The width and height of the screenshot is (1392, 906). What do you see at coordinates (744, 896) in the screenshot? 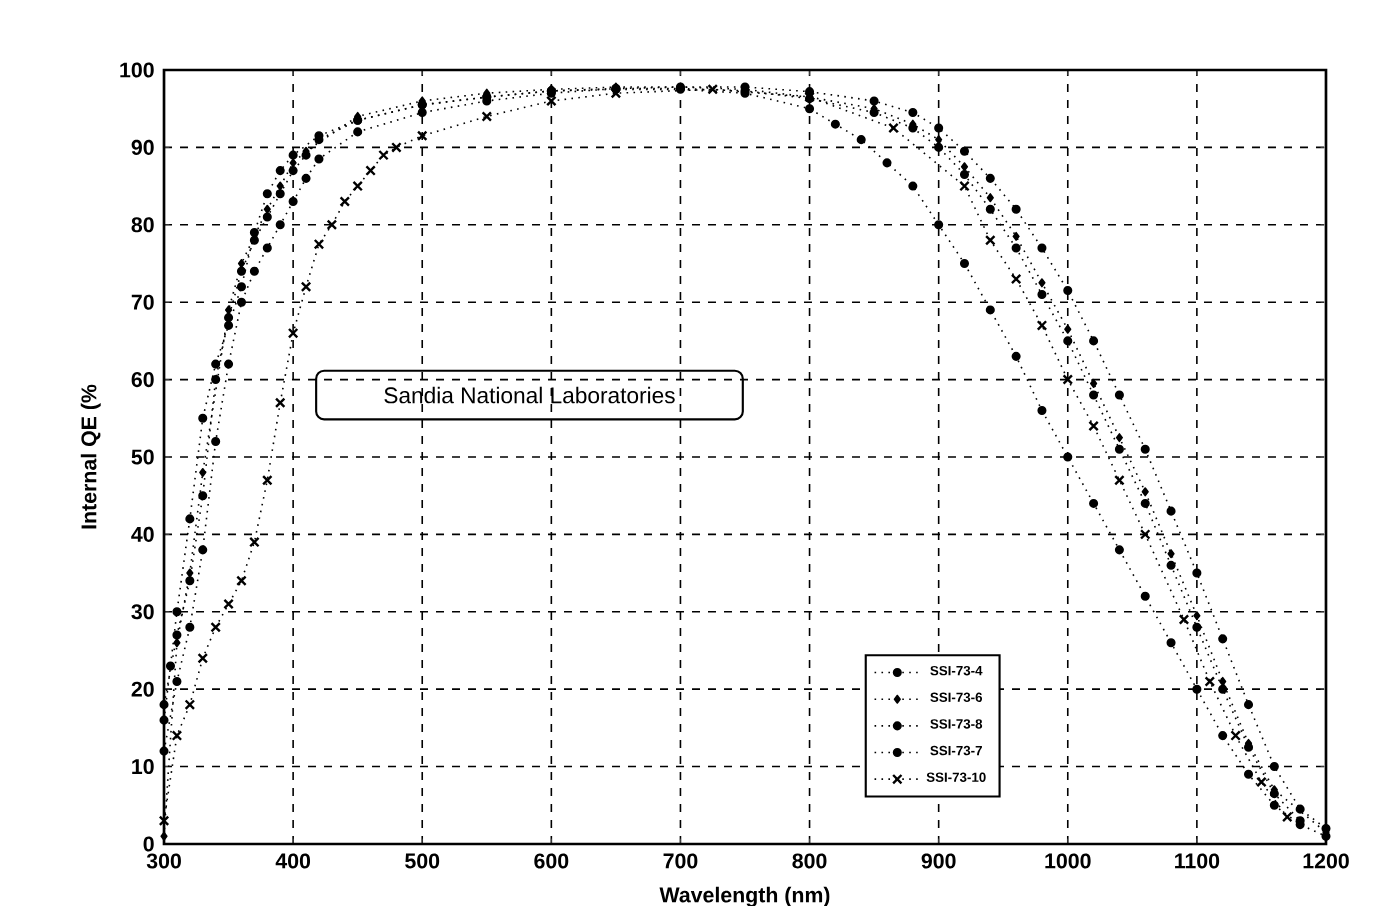
I see `x-axis-title: Wavelength (nm)` at bounding box center [744, 896].